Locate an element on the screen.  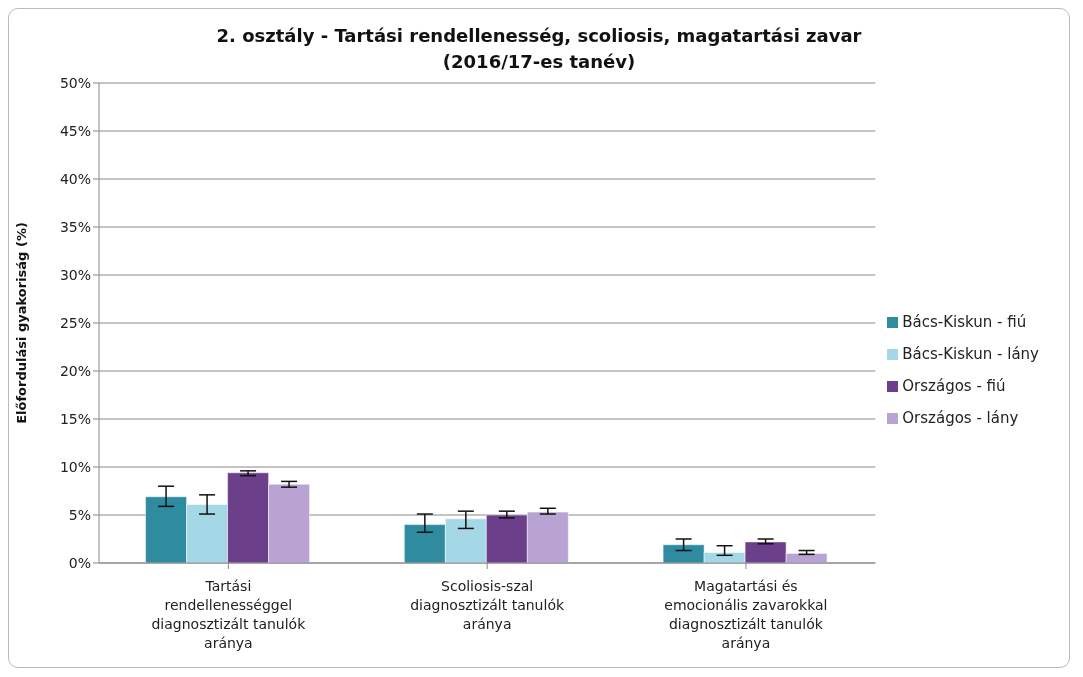
y-tick-label: 40% is located at coordinates (75, 178).